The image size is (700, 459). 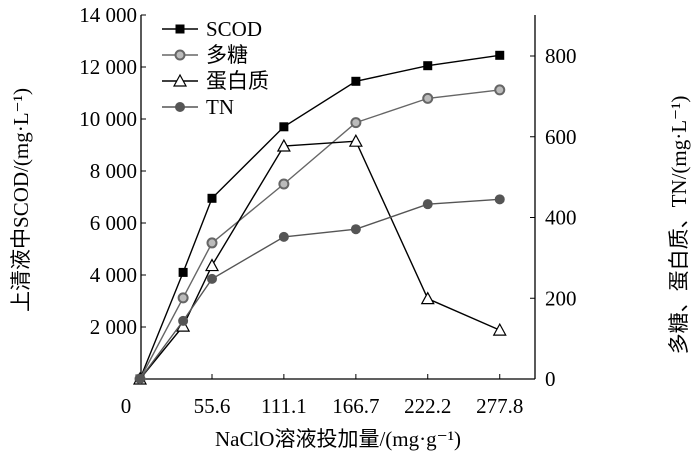 I want to click on legend-label: 多糖, so click(x=227, y=55).